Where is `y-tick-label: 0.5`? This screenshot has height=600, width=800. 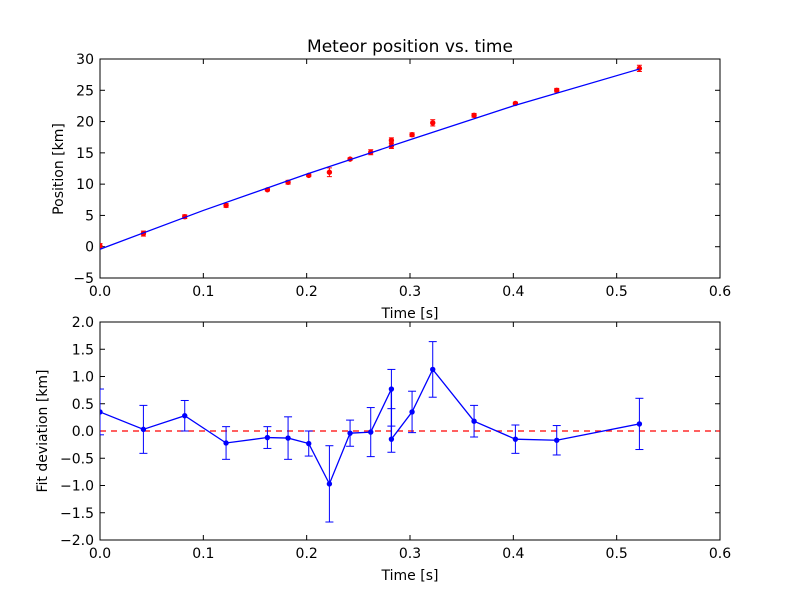
y-tick-label: 0.5 is located at coordinates (83, 405).